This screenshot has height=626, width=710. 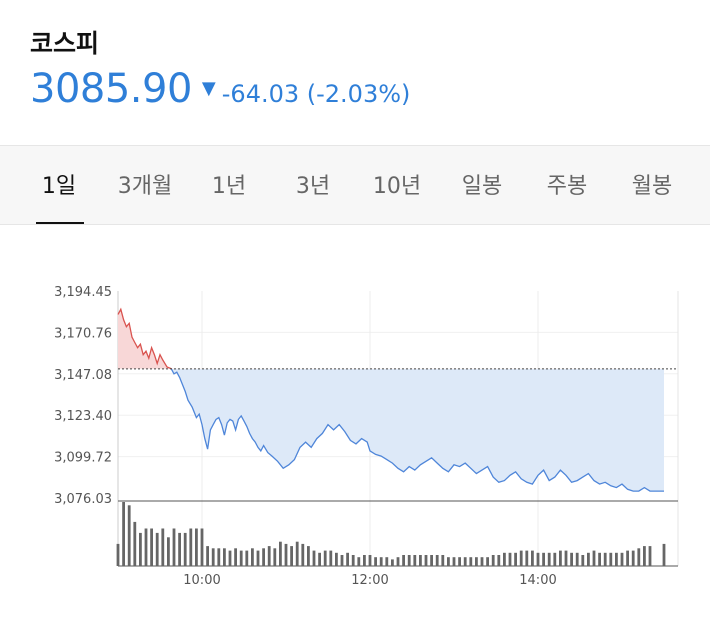 What do you see at coordinates (201, 580) in the screenshot?
I see `x-tick-label: 10:00` at bounding box center [201, 580].